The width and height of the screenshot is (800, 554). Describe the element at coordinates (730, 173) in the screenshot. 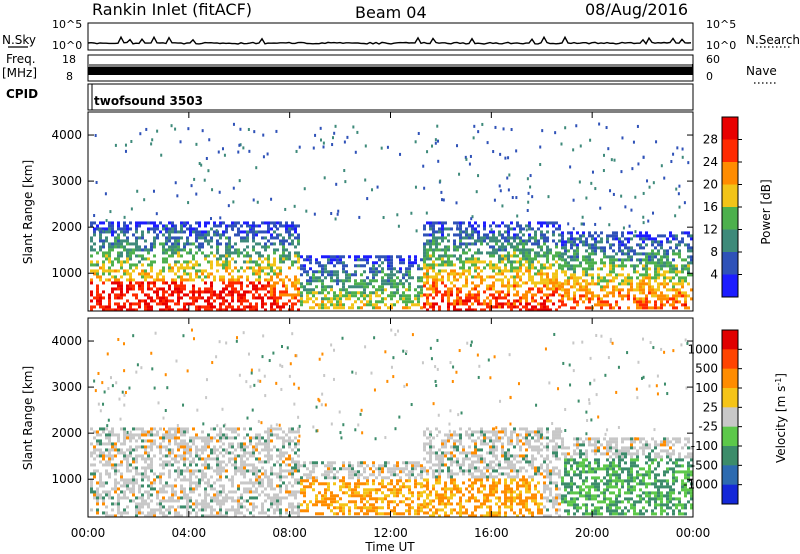

I see `colorbar-swatch` at that location.